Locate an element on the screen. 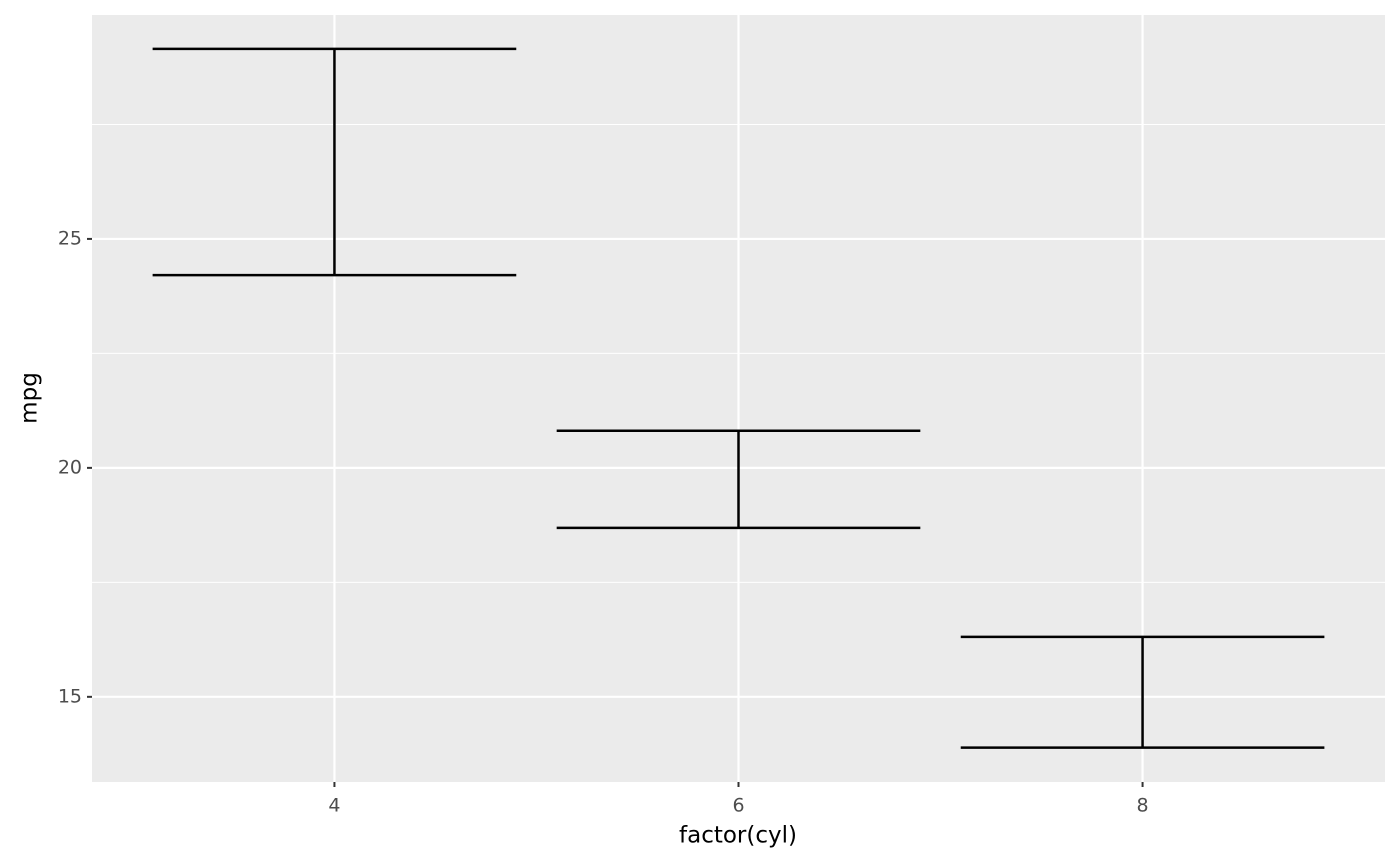 This screenshot has height=866, width=1400. y-tick-label: 25 is located at coordinates (70, 238).